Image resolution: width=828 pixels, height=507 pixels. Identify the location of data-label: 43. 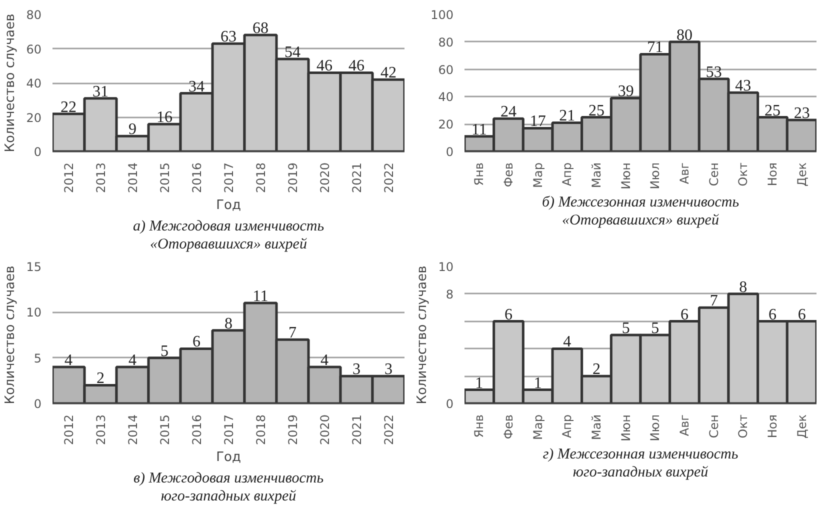
(743, 86).